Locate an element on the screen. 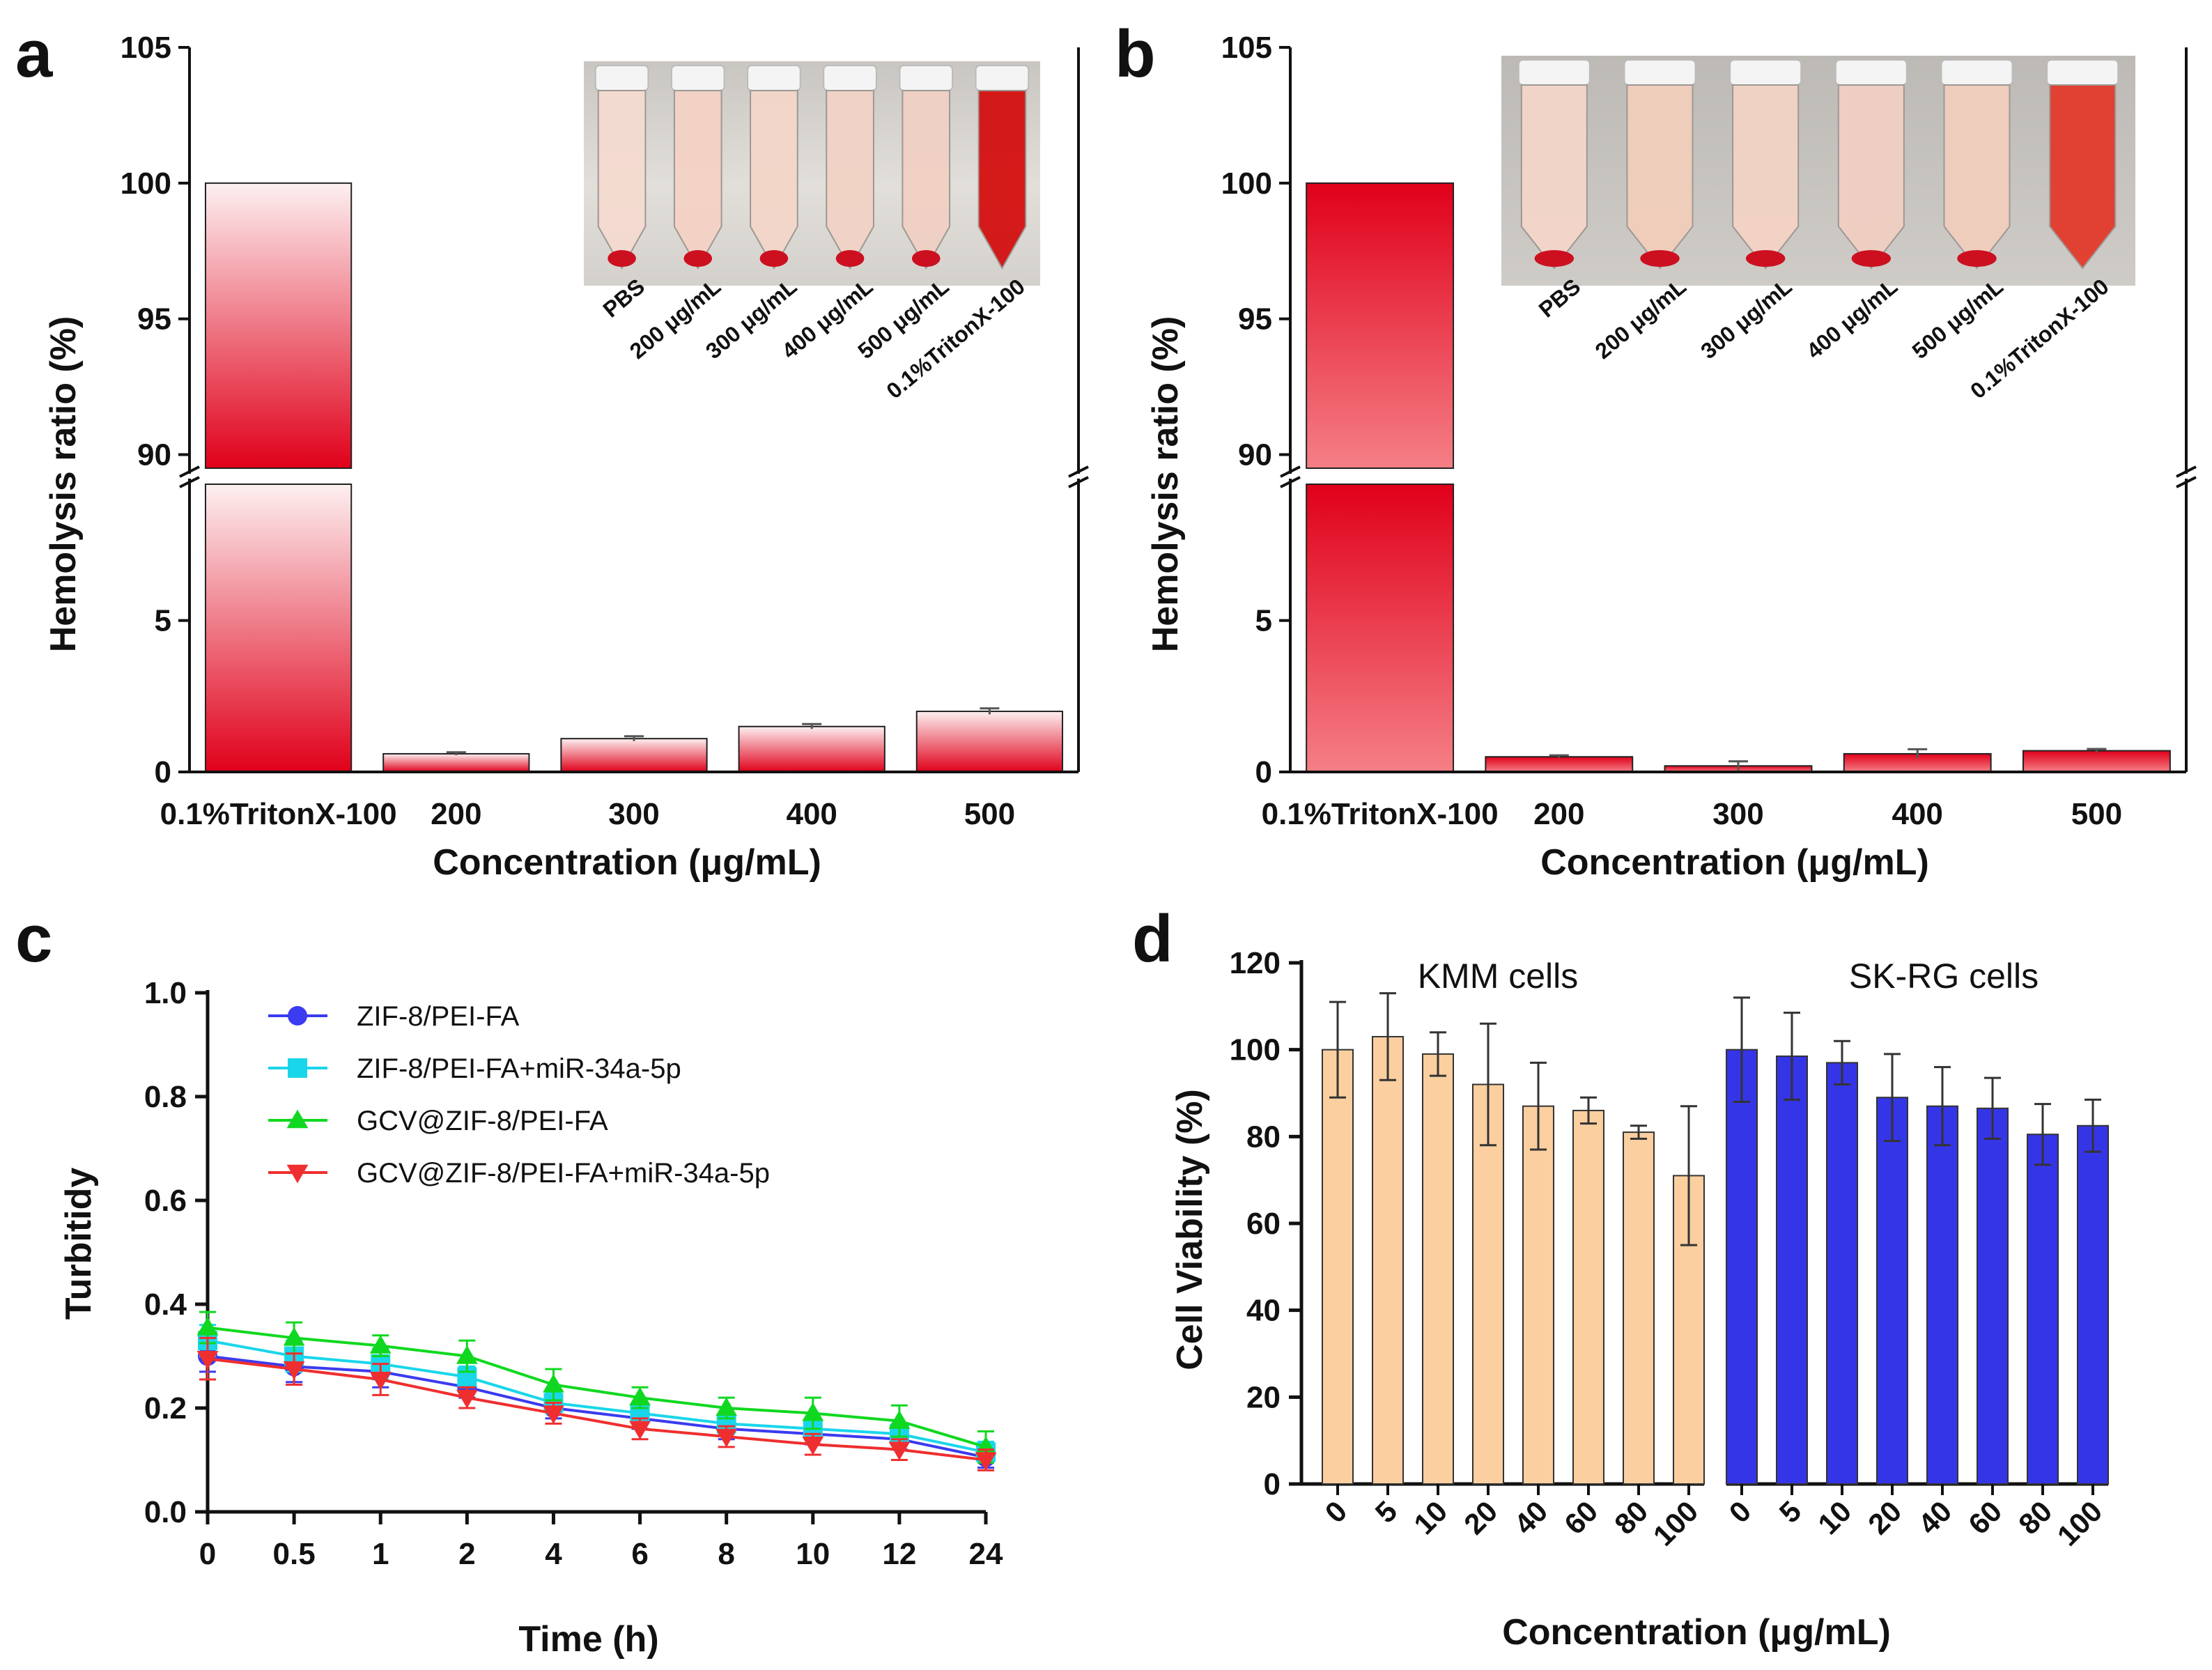 The image size is (2212, 1670). x-tick-label: 300 is located at coordinates (633, 814).